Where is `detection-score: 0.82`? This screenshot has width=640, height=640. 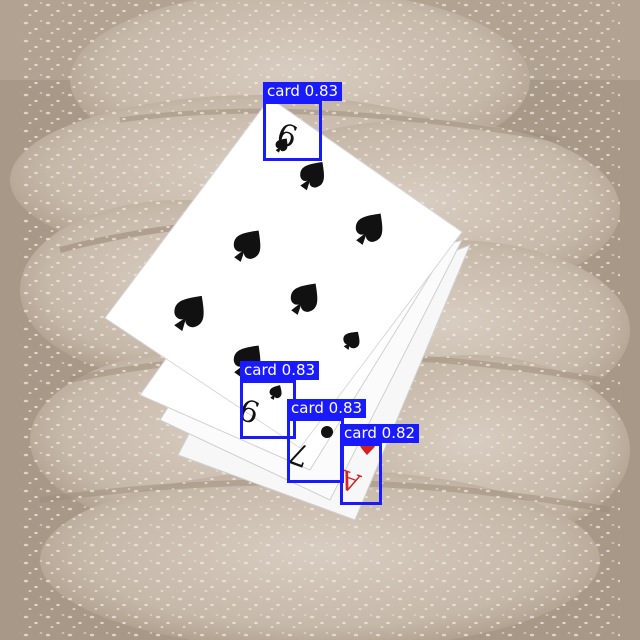
detection-score: 0.82 is located at coordinates (398, 433).